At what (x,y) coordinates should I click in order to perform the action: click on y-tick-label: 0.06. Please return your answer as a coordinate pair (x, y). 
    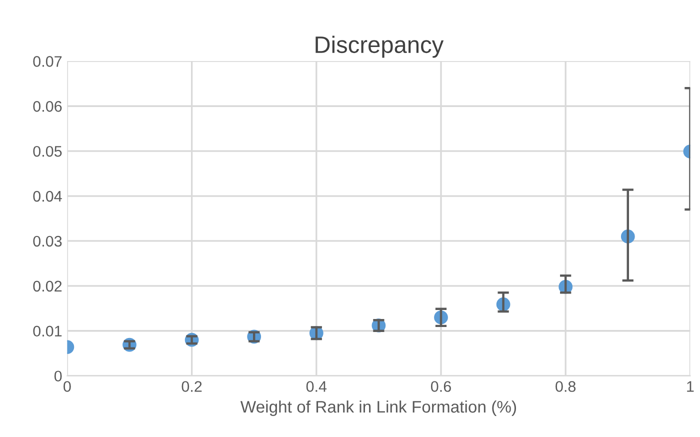
    Looking at the image, I should click on (47, 106).